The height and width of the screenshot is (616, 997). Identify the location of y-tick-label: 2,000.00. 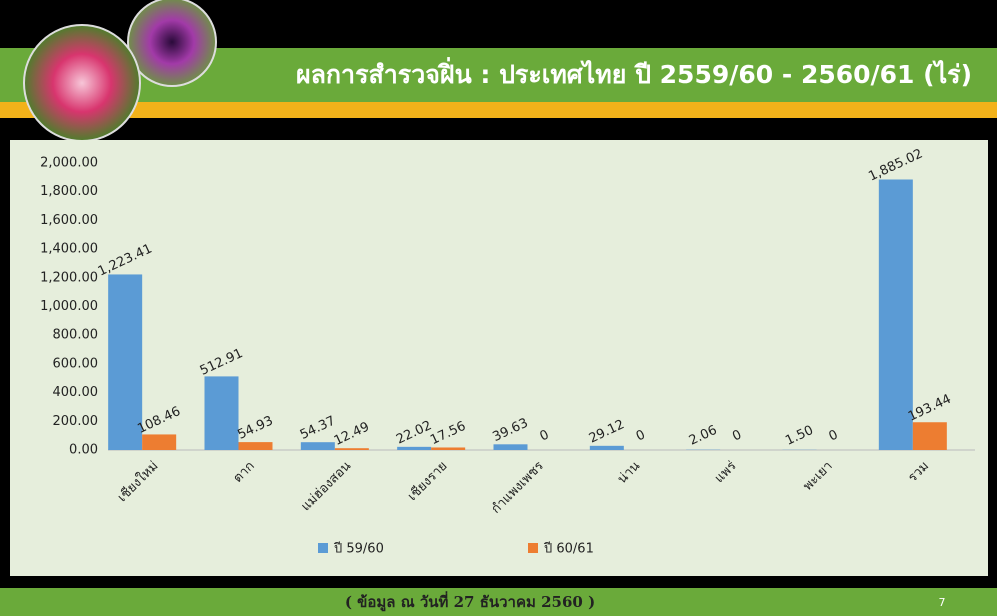
(69, 163).